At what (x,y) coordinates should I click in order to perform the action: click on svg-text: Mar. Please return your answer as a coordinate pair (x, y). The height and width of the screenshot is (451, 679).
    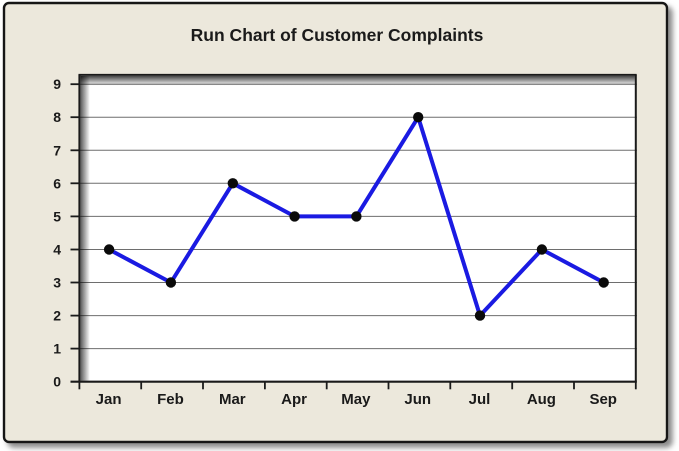
    Looking at the image, I should click on (232, 399).